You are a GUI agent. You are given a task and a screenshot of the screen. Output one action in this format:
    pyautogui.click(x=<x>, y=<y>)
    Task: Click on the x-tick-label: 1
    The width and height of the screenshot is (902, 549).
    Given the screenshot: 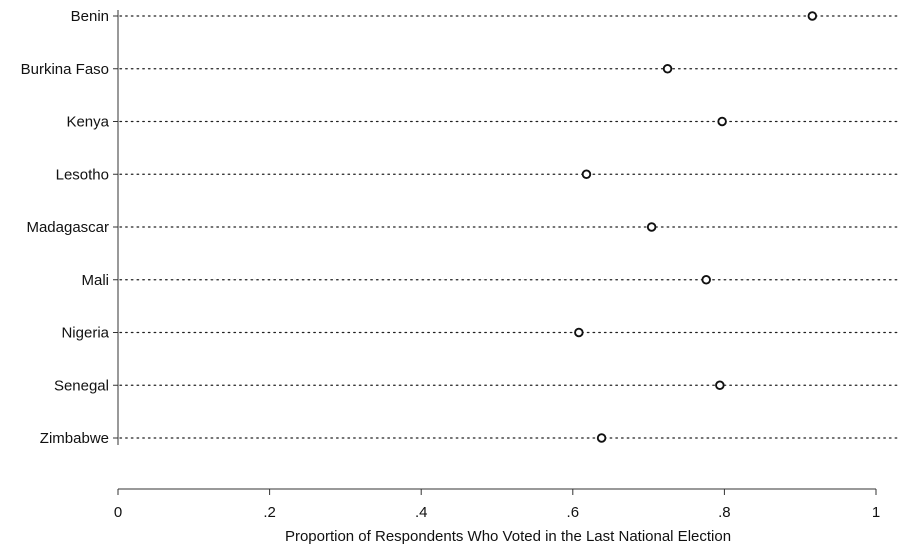 What is the action you would take?
    pyautogui.click(x=876, y=512)
    